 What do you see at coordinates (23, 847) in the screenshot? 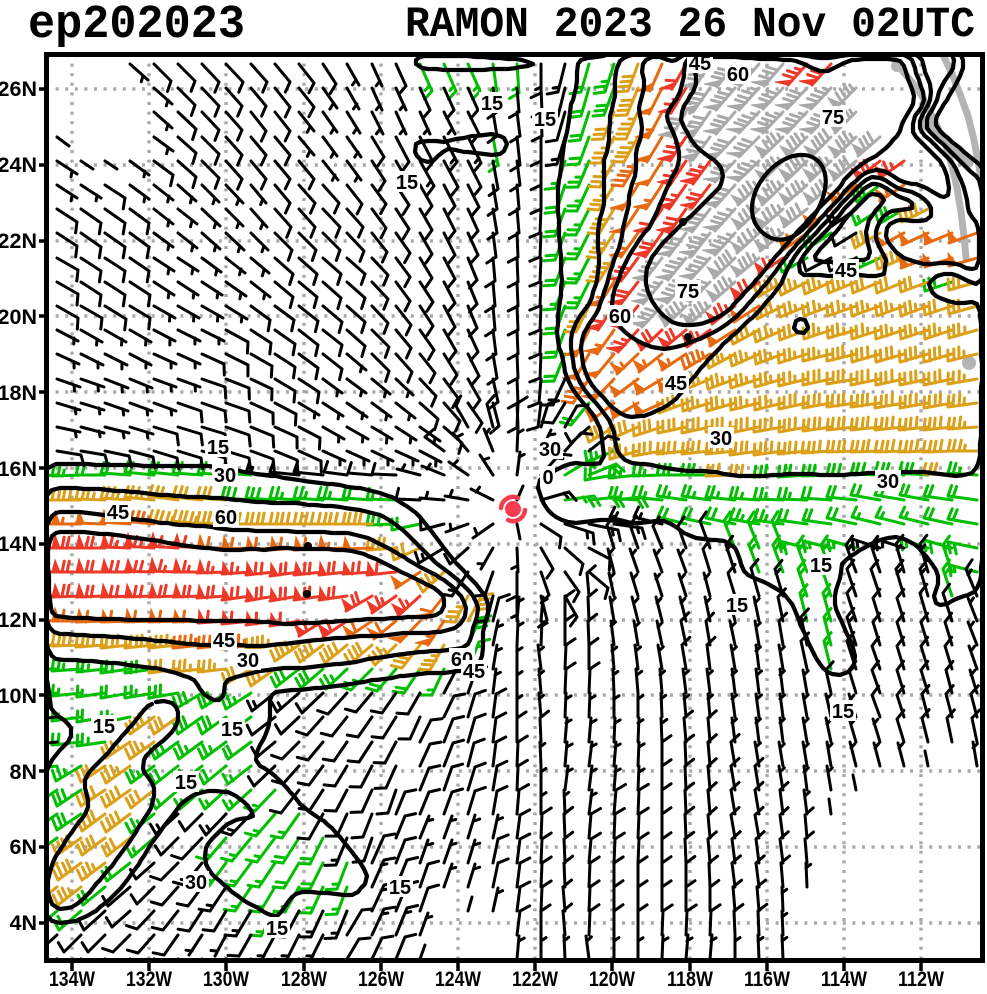
I see `svg-text: 6N` at bounding box center [23, 847].